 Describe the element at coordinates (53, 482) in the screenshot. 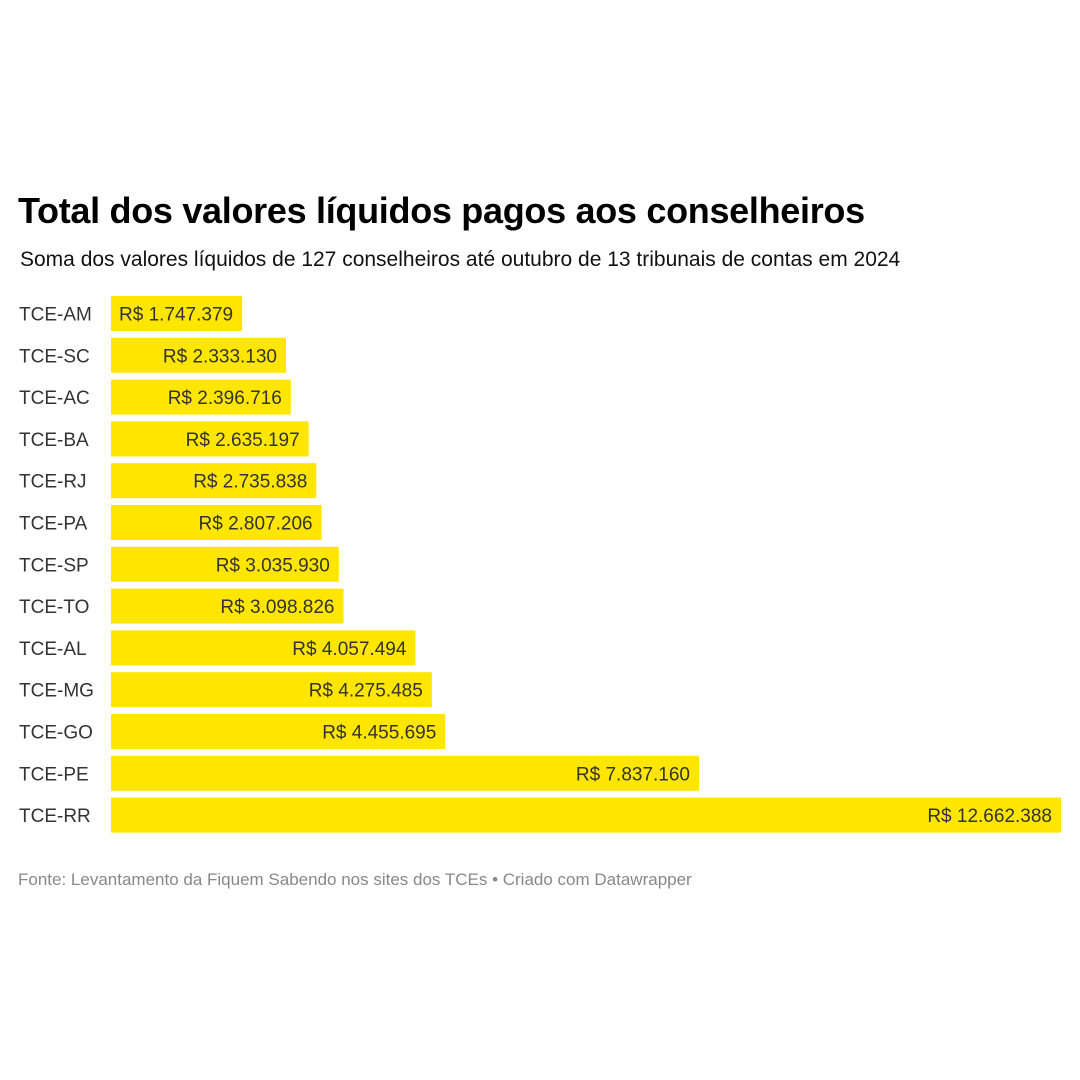

I see `category-label: TCE-RJ` at that location.